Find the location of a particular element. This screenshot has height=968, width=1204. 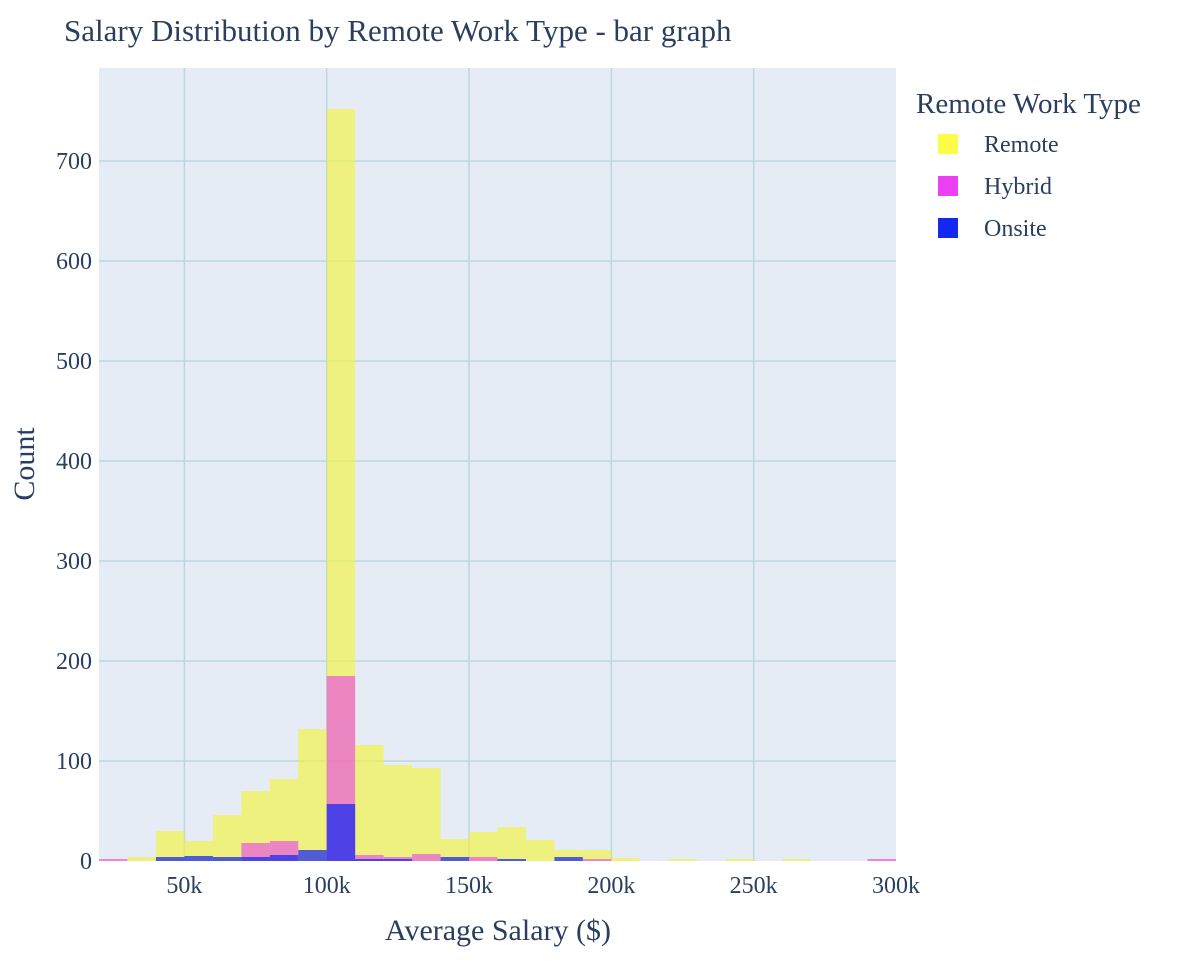

legend-swatch-onsite is located at coordinates (948, 228).